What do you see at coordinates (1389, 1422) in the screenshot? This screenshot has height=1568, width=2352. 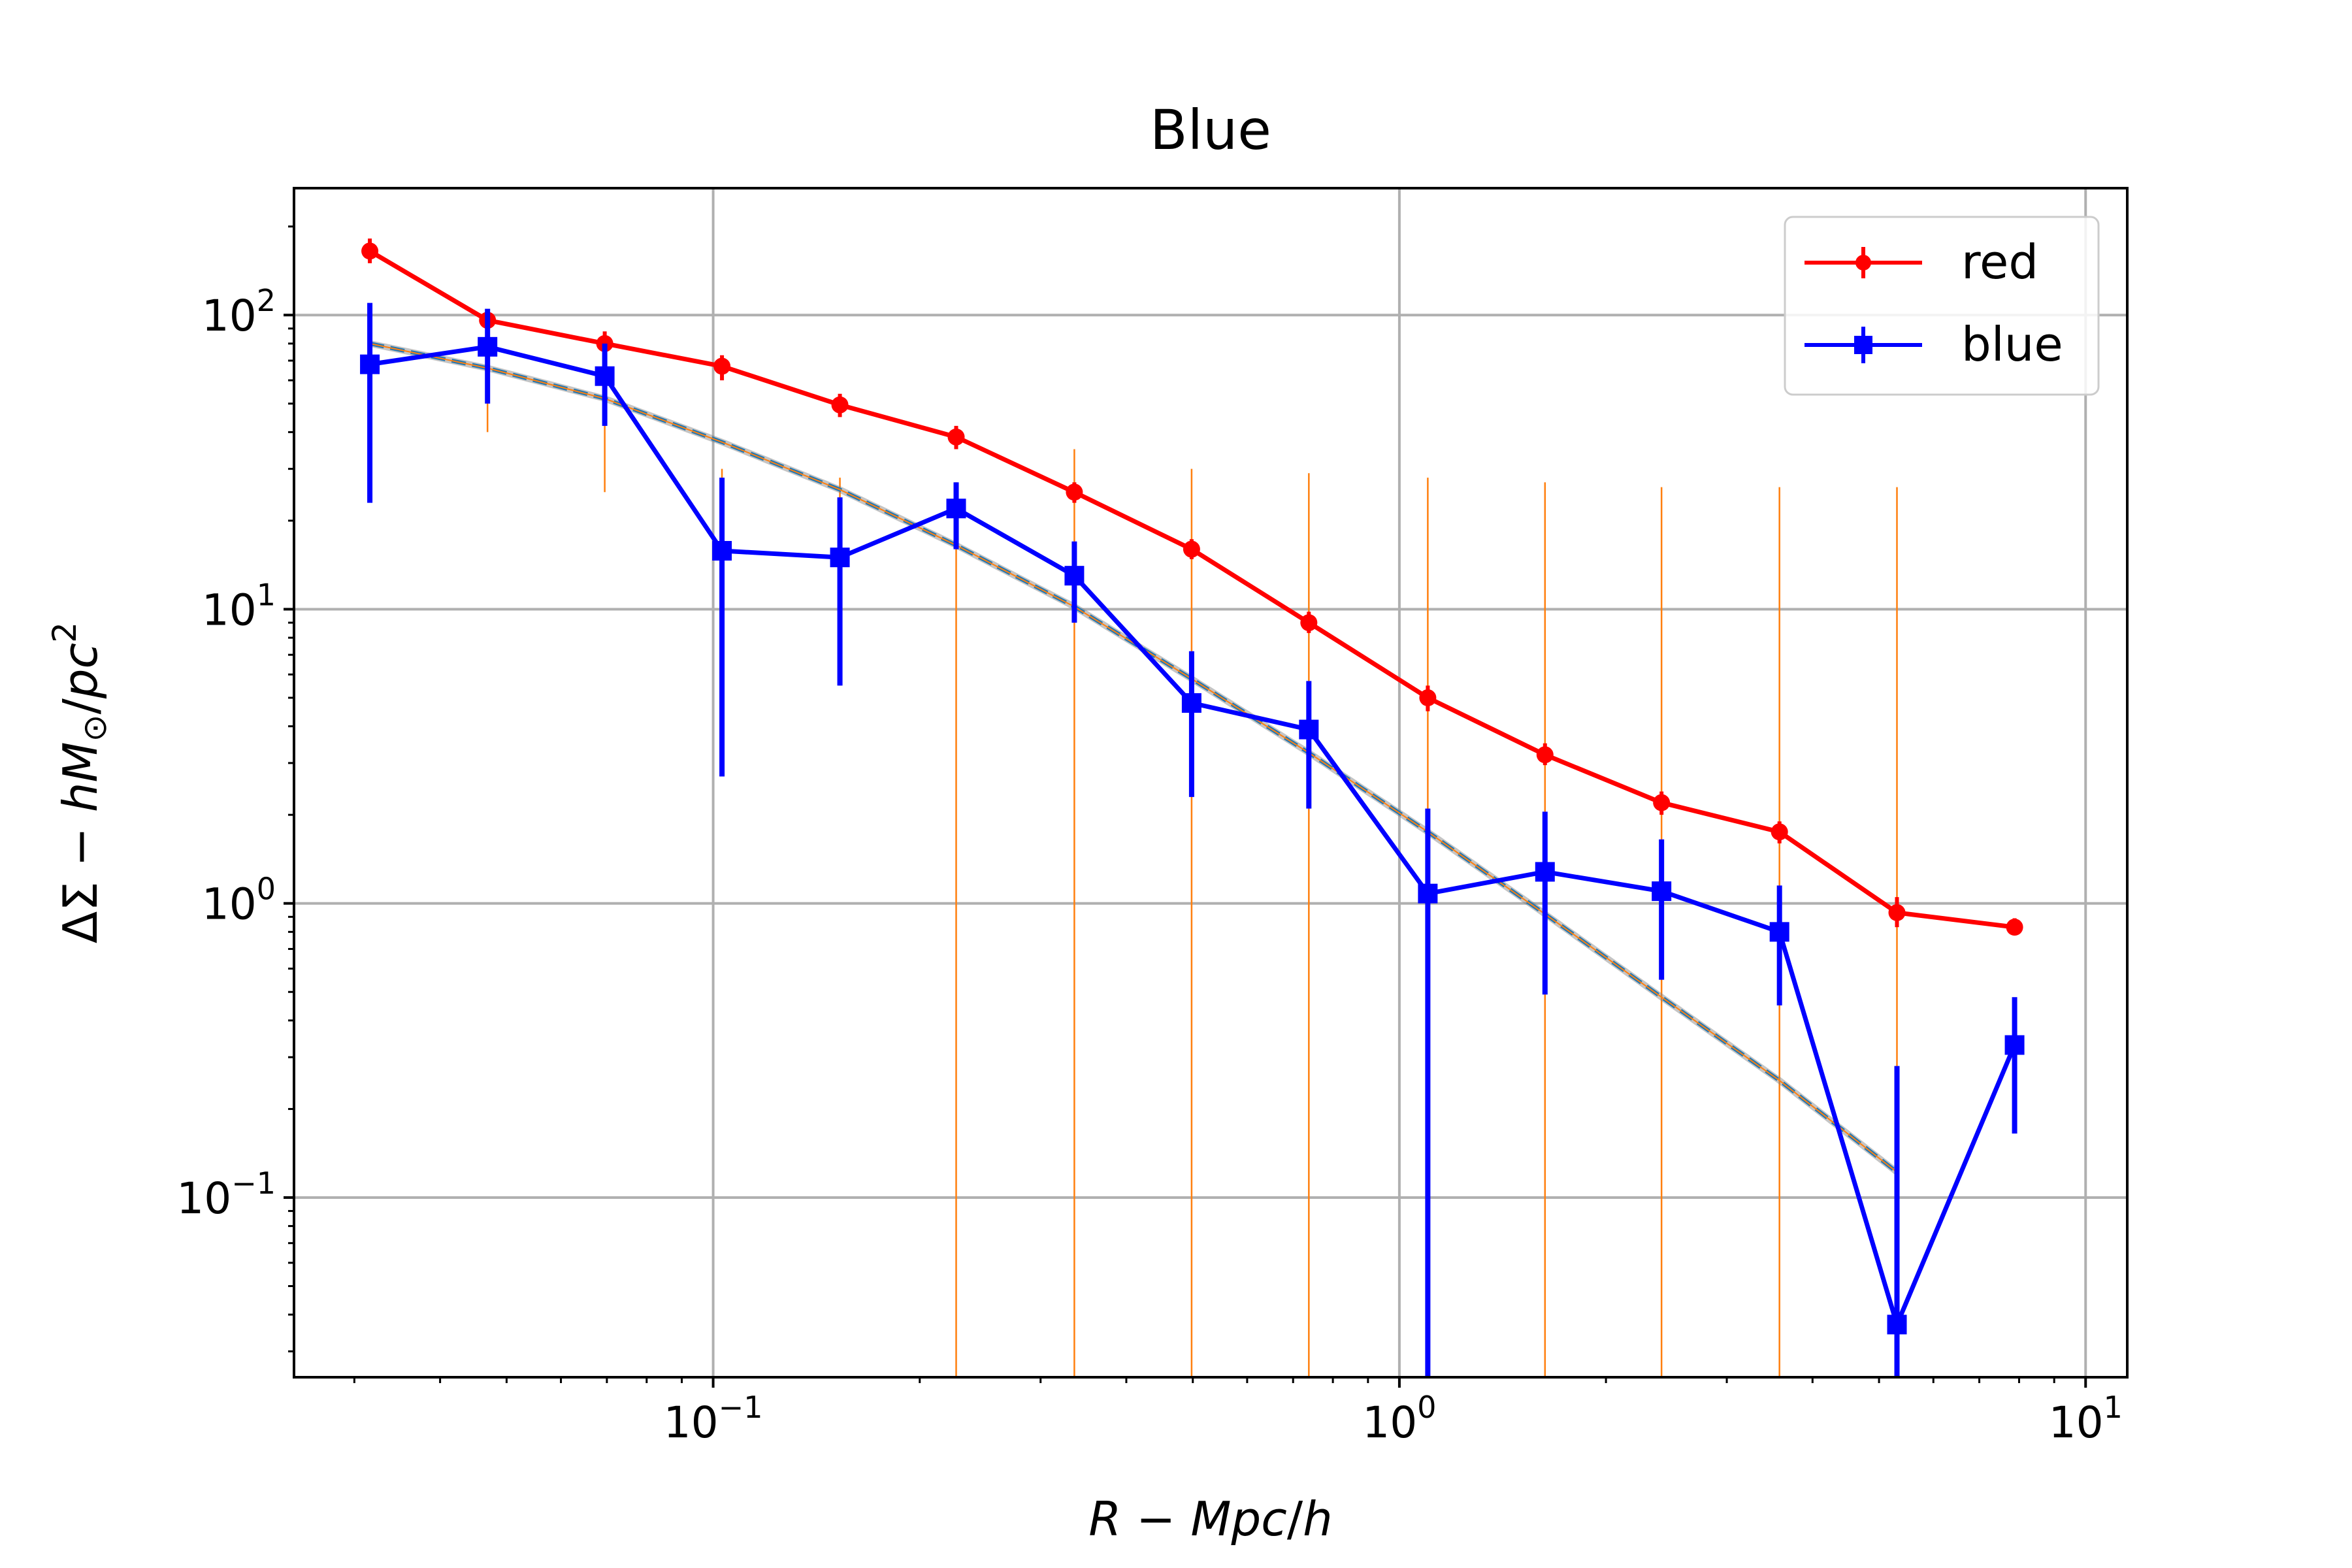 I see `x-tick-label-base-1: 10` at bounding box center [1389, 1422].